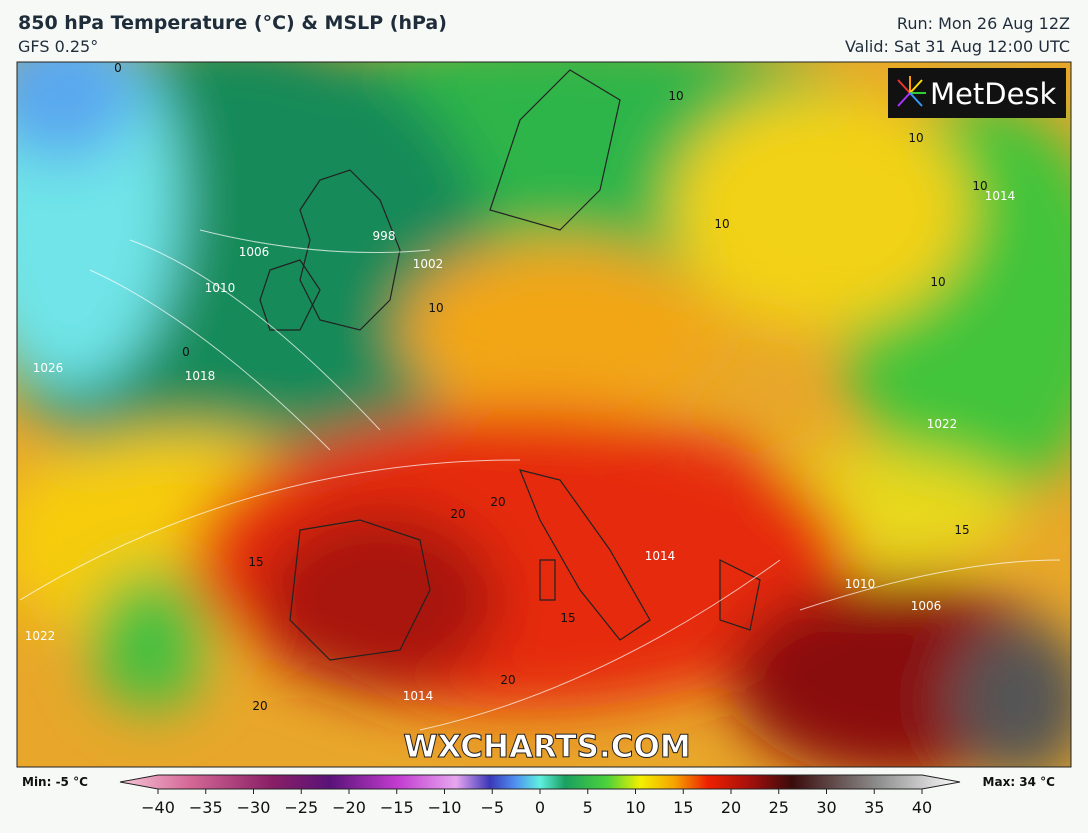  I want to click on run-time: Run: Mon 26 Aug 12Z, so click(983, 23).